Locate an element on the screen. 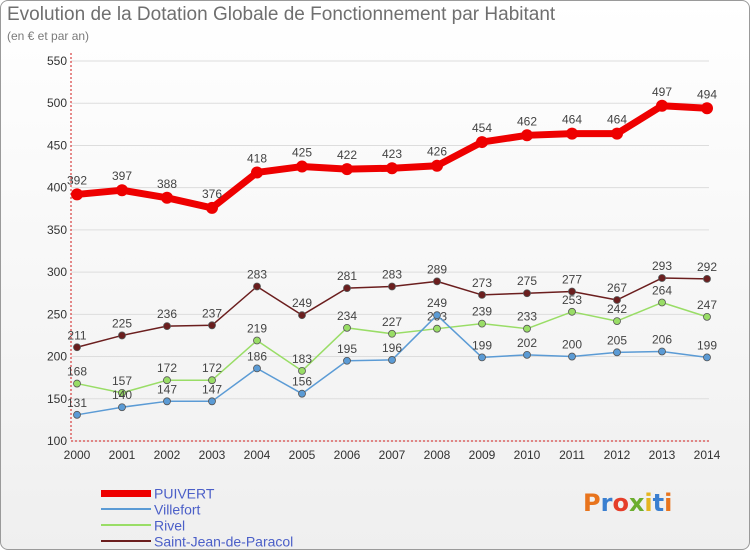 The image size is (750, 550). data-label: 293 is located at coordinates (662, 266).